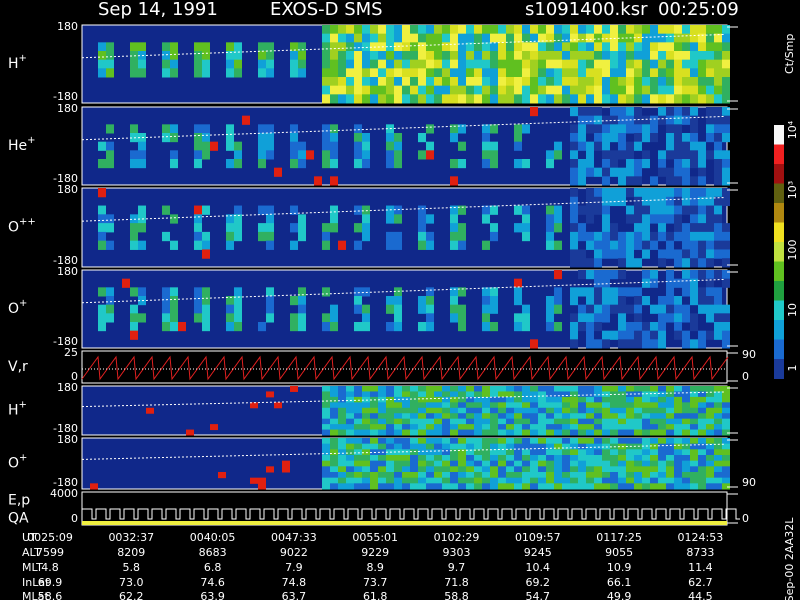  What do you see at coordinates (65, 482) in the screenshot?
I see `y-bottom-label: -180` at bounding box center [65, 482].